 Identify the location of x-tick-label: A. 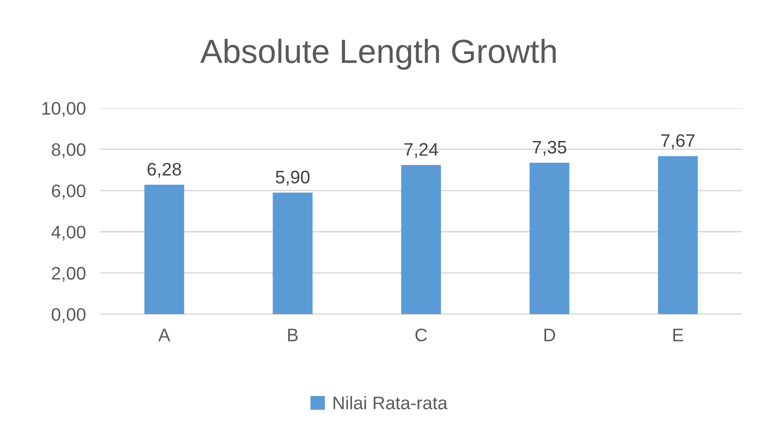
(164, 335).